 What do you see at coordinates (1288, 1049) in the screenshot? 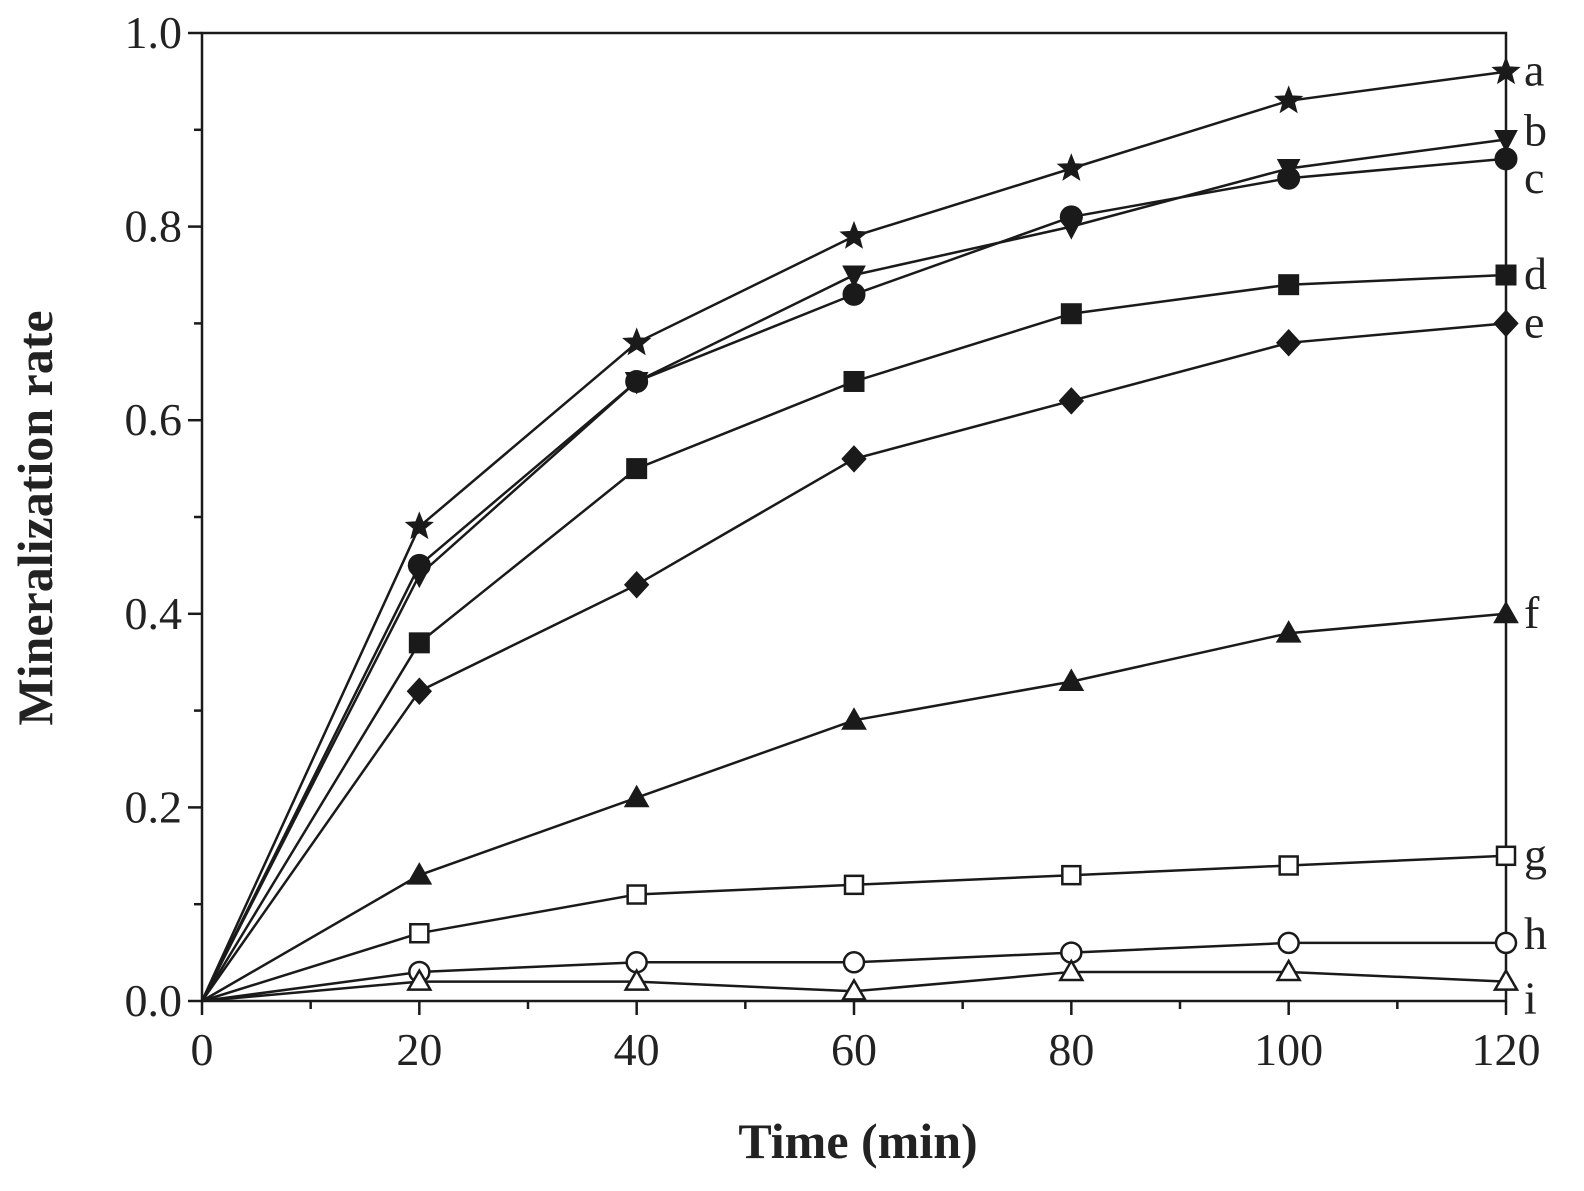
I see `x-tick-label: 100` at bounding box center [1288, 1049].